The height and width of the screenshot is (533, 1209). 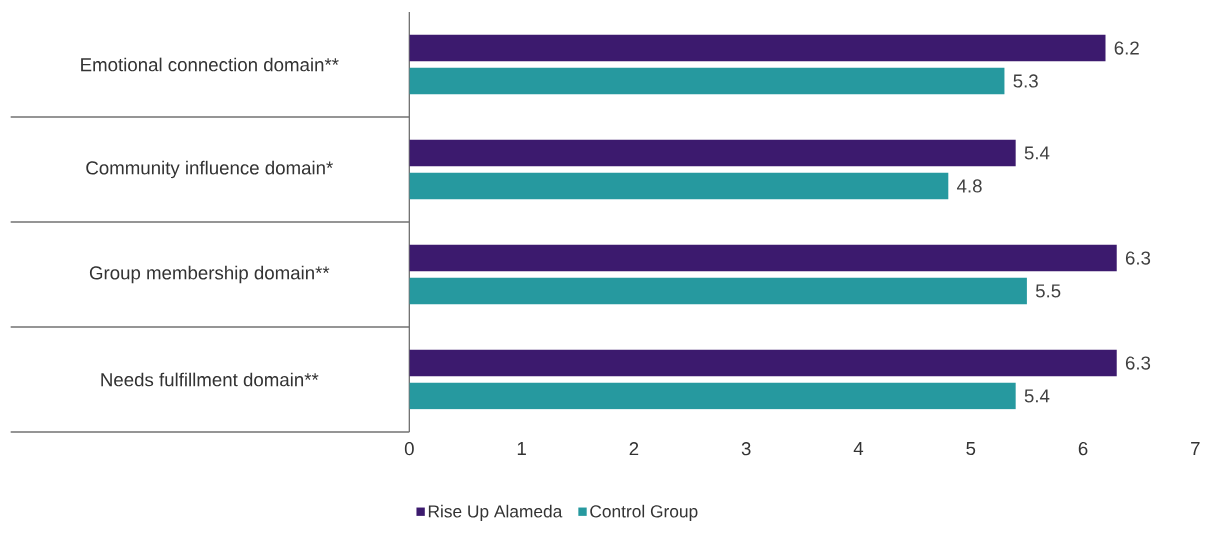 What do you see at coordinates (971, 449) in the screenshot?
I see `x-tick-label: 5` at bounding box center [971, 449].